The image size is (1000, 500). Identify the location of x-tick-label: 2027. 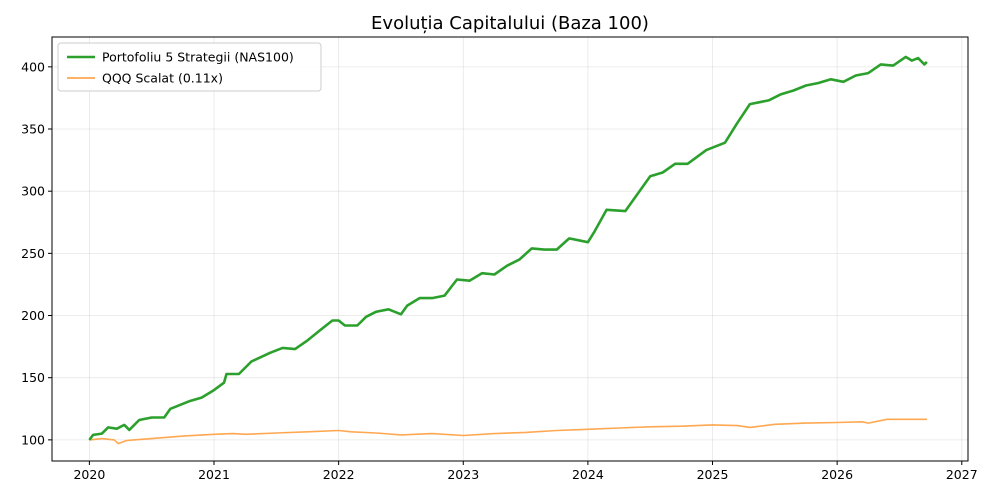
(962, 474).